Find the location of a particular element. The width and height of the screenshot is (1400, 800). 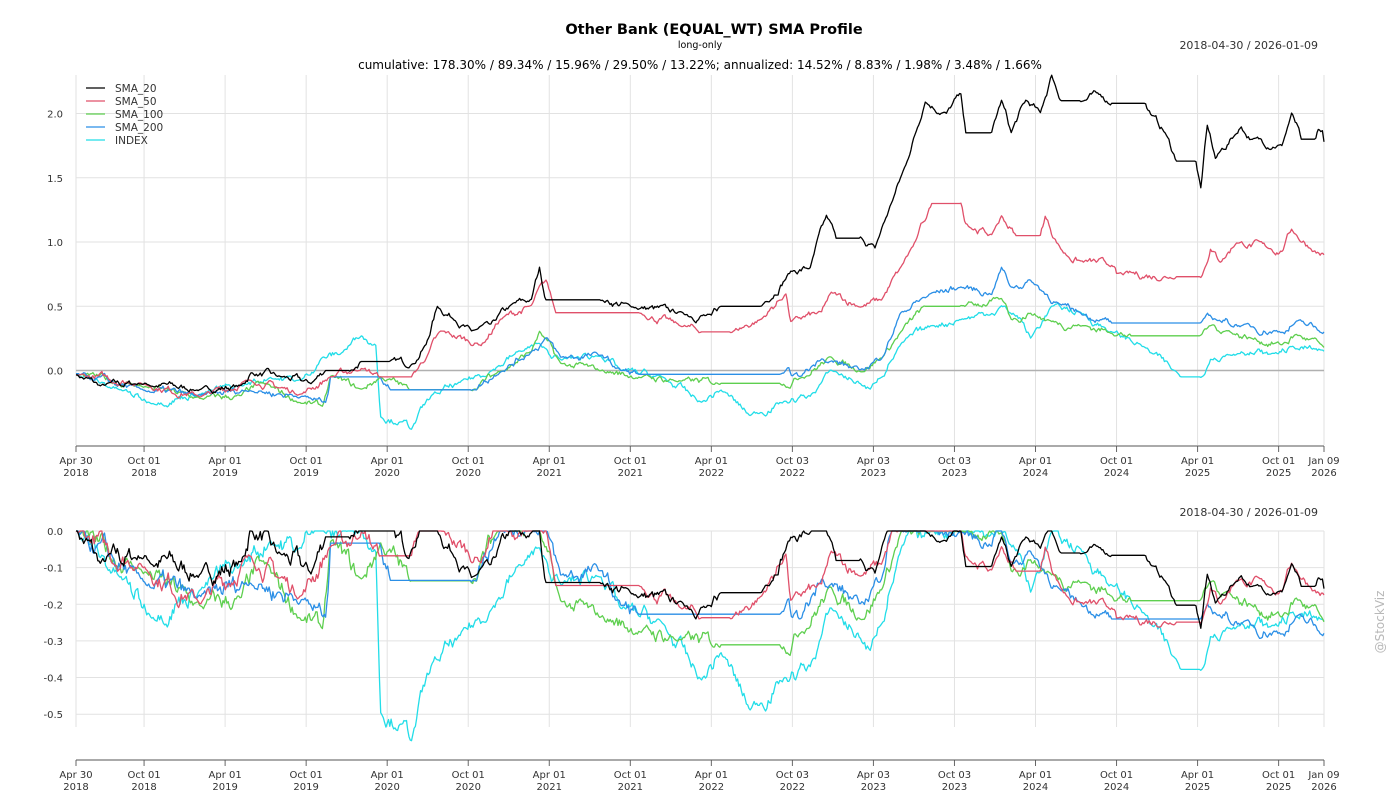

top-xtick-label: Apr 30 is located at coordinates (75, 461).